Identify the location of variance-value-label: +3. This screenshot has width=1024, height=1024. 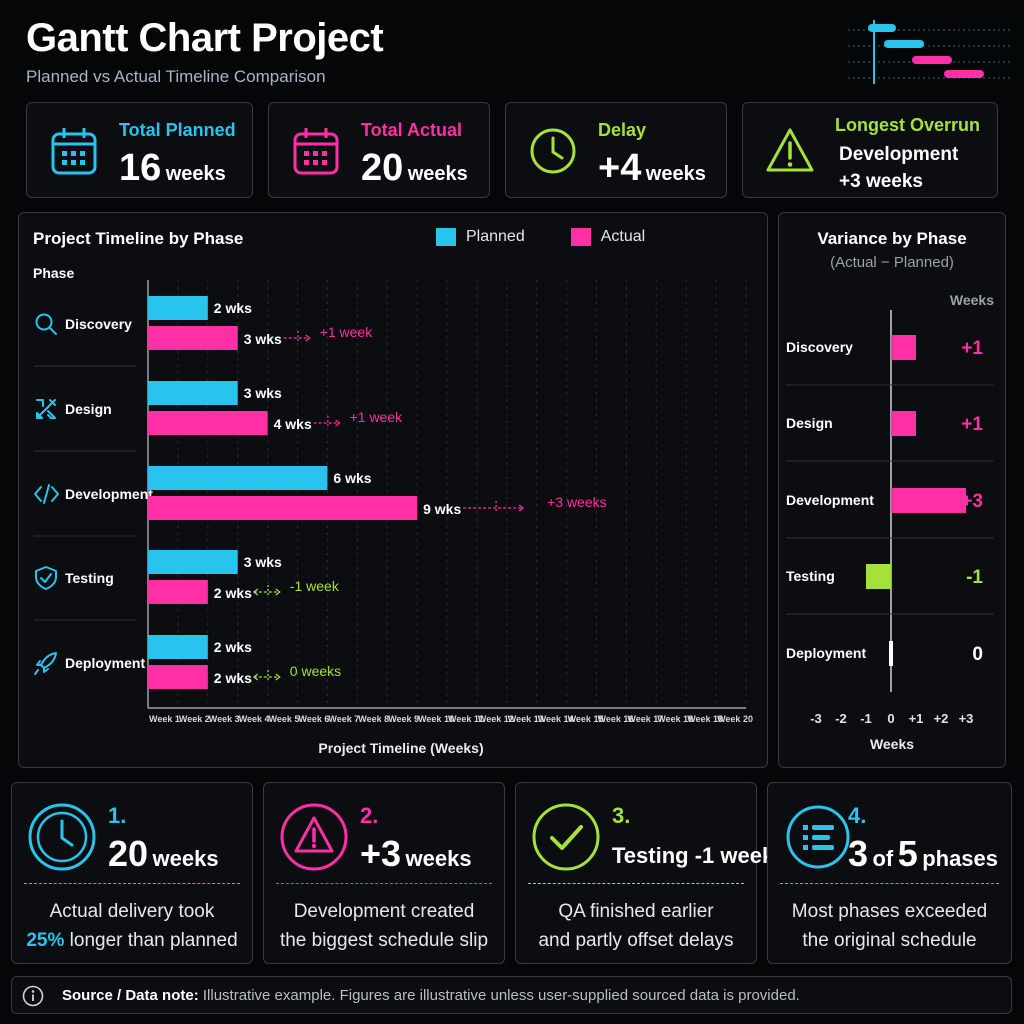
(972, 501).